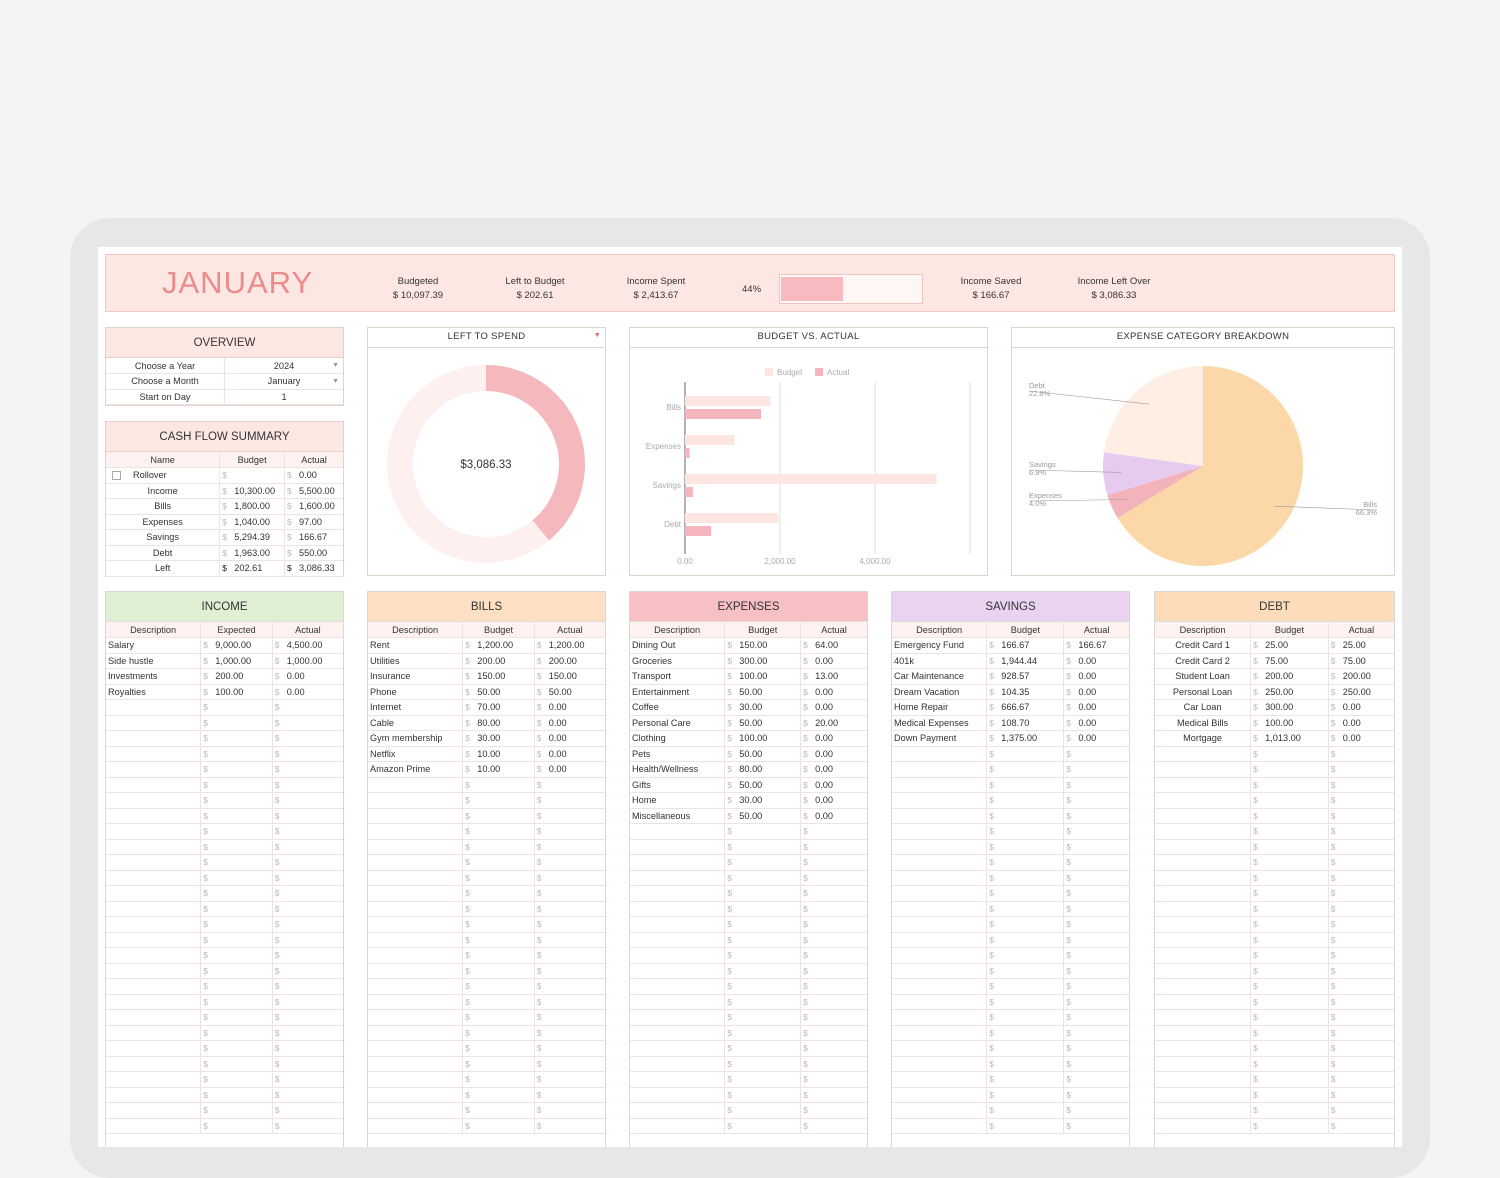 This screenshot has height=1178, width=1500. What do you see at coordinates (678, 738) in the screenshot?
I see `description-cell: Clothing` at bounding box center [678, 738].